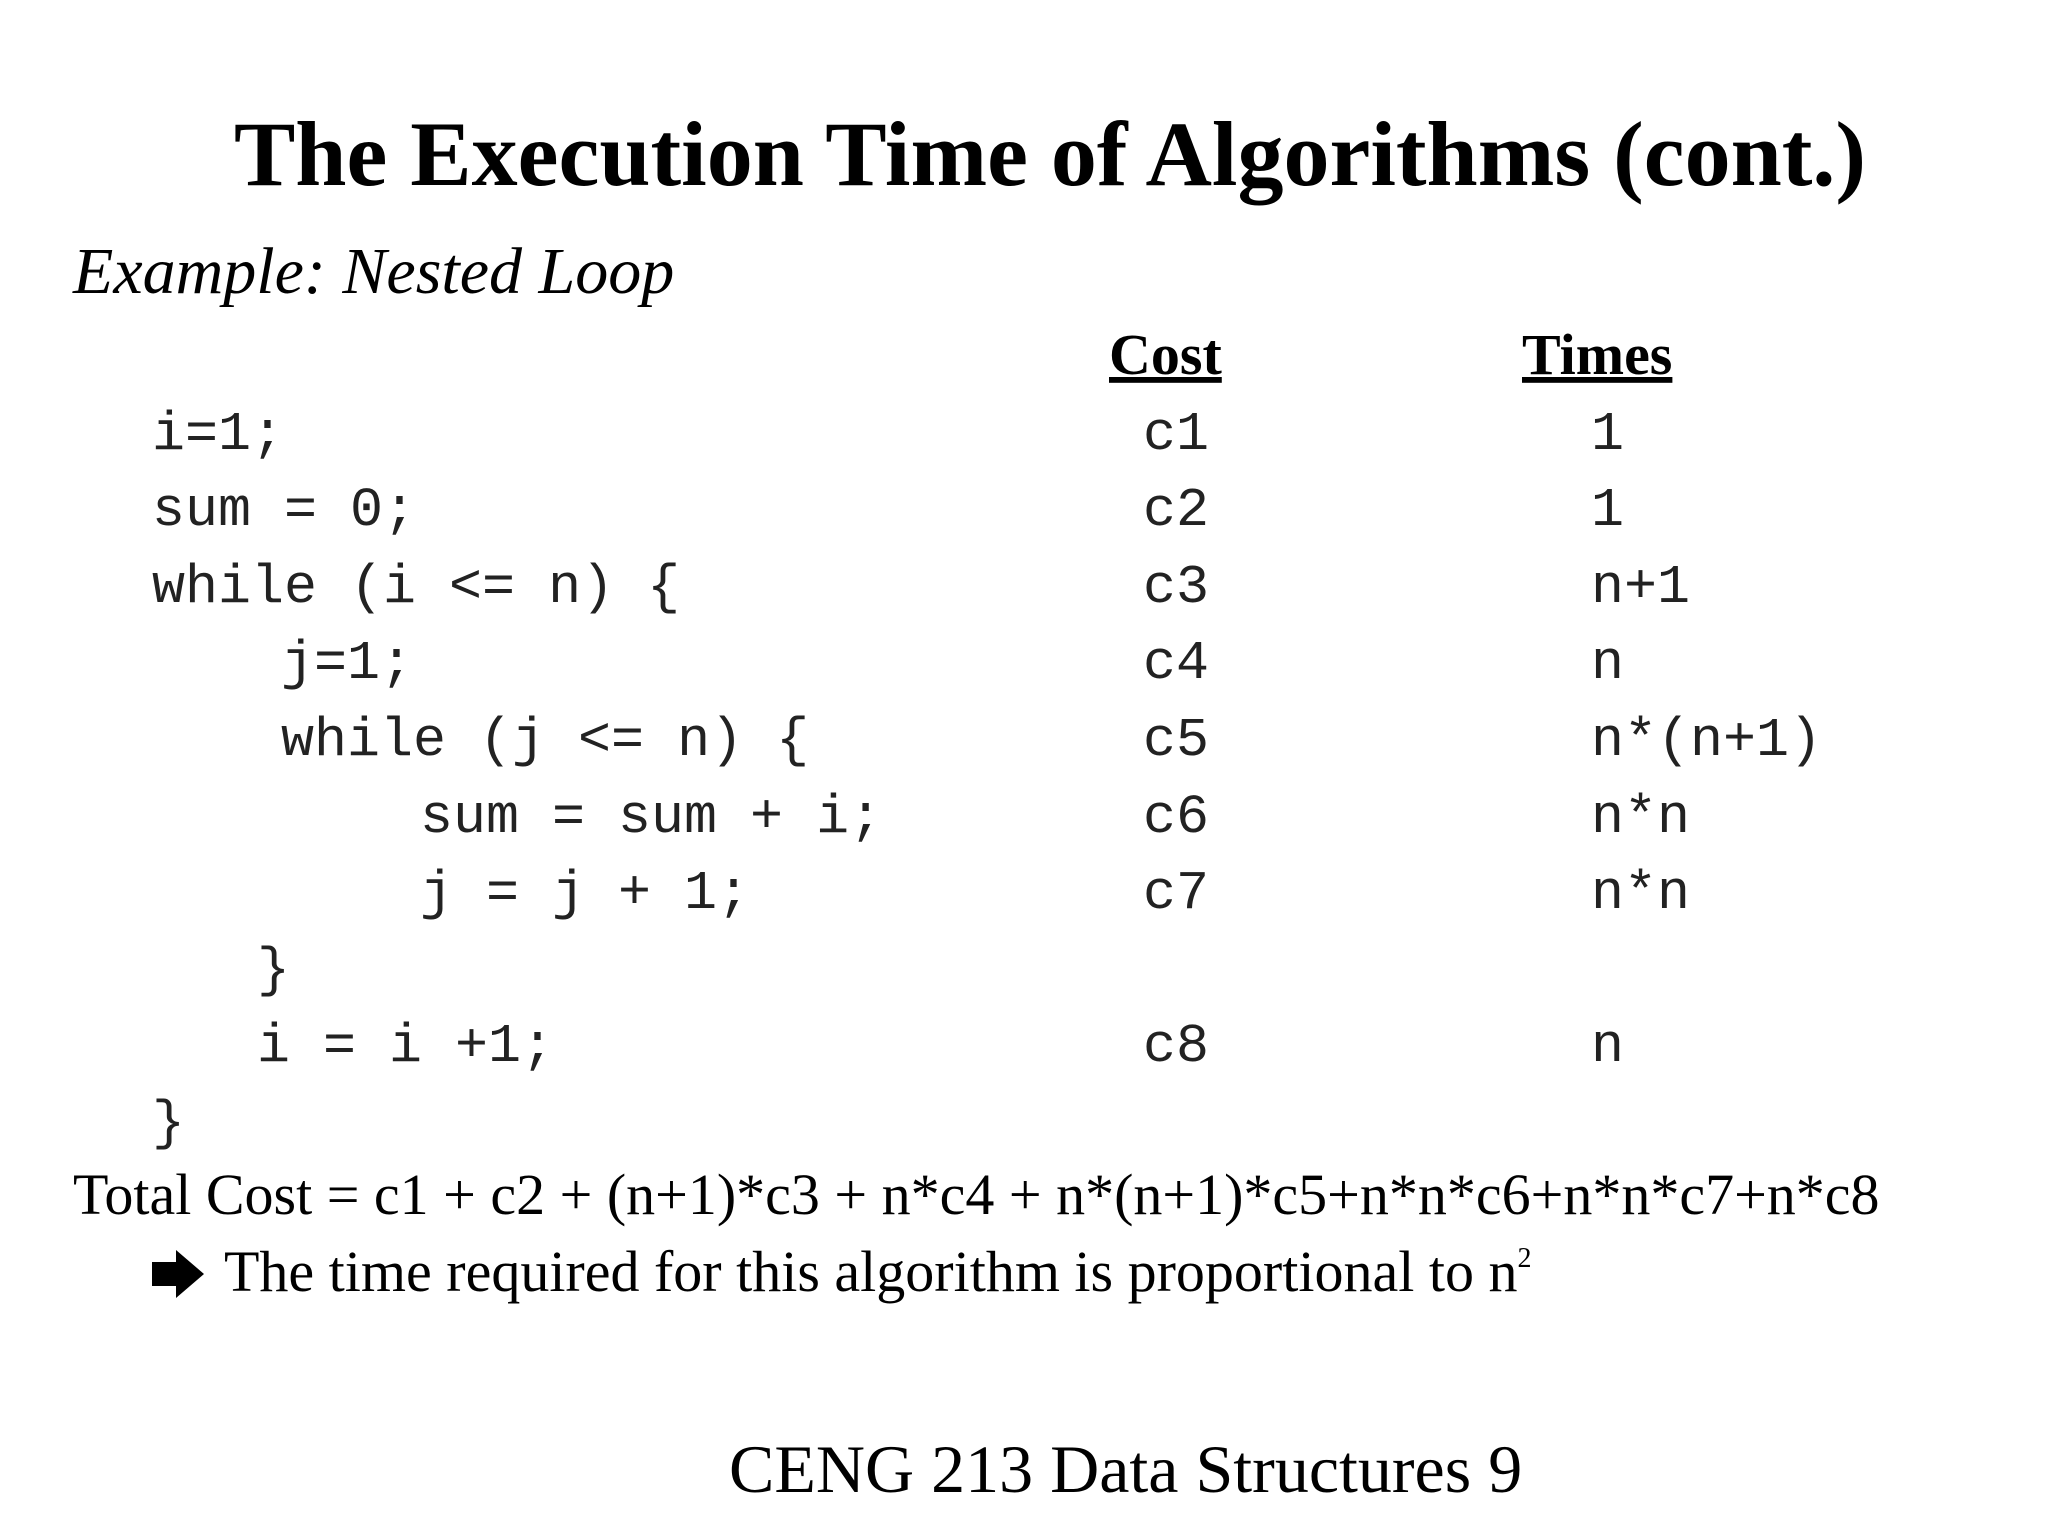 Image resolution: width=2048 pixels, height=1536 pixels. I want to click on cost-cell: c4, so click(1176, 663).